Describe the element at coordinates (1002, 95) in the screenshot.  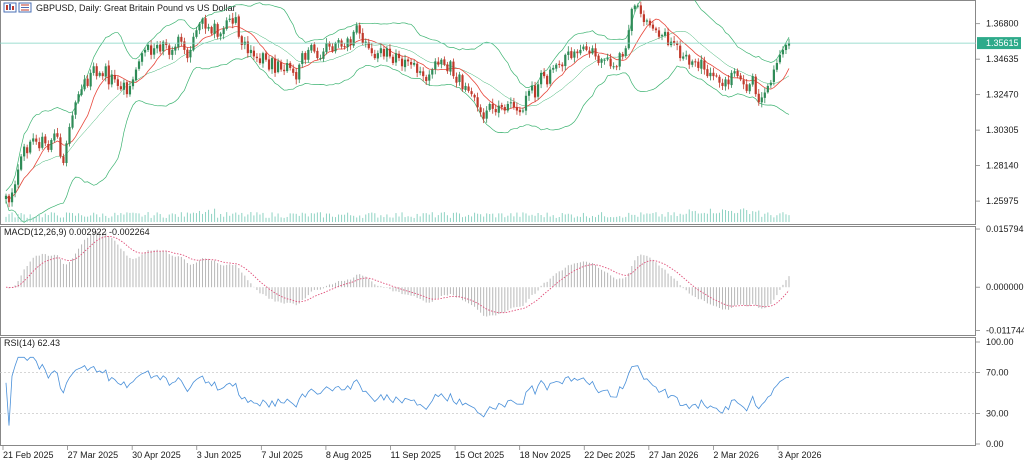
I see `y-tick-label: 1.32470` at that location.